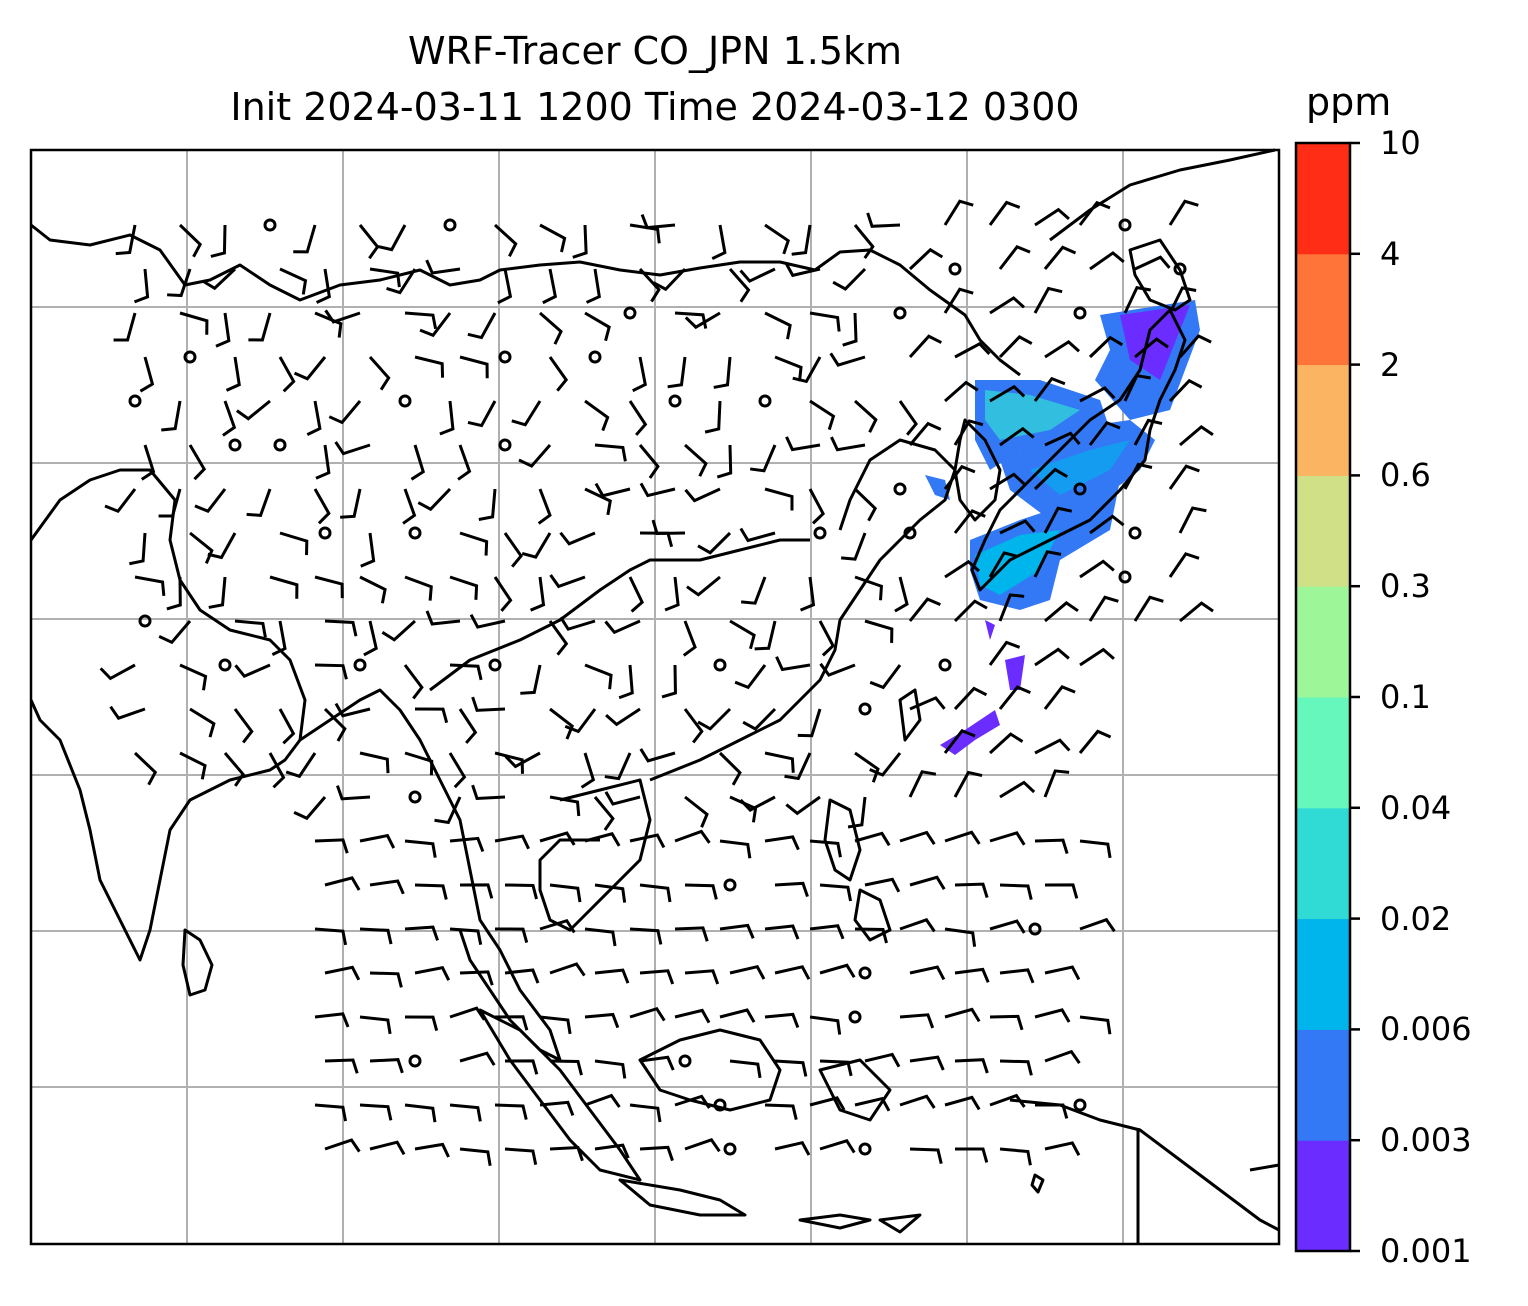 The image size is (1528, 1306). I want to click on co-plume, so click(1062, 527).